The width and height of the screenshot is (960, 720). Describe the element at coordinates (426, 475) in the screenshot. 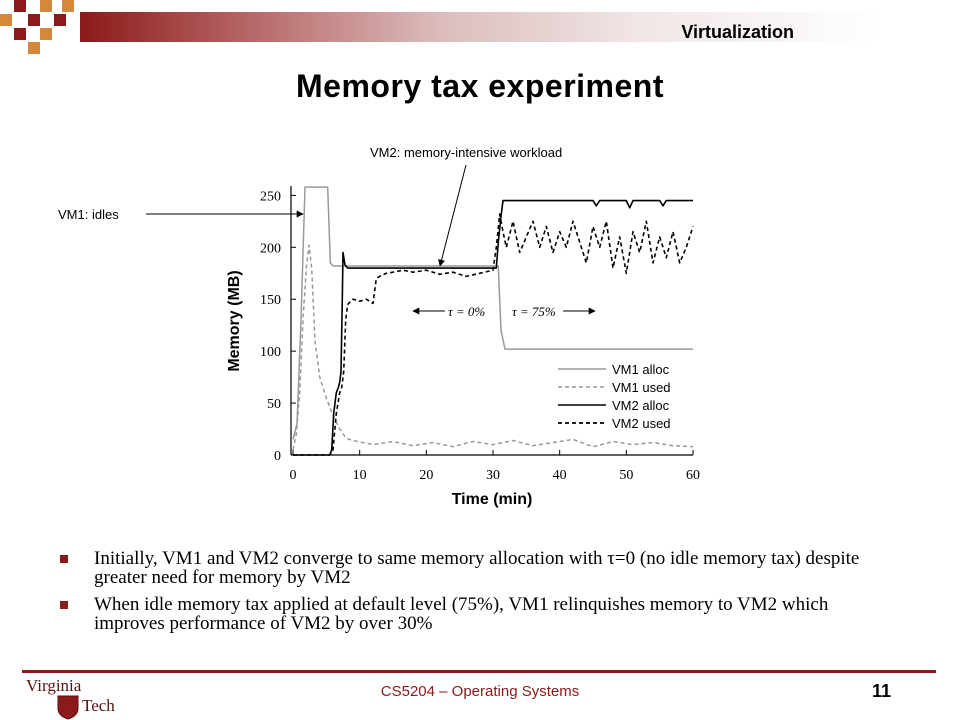

I see `x-tick-label: 20` at that location.